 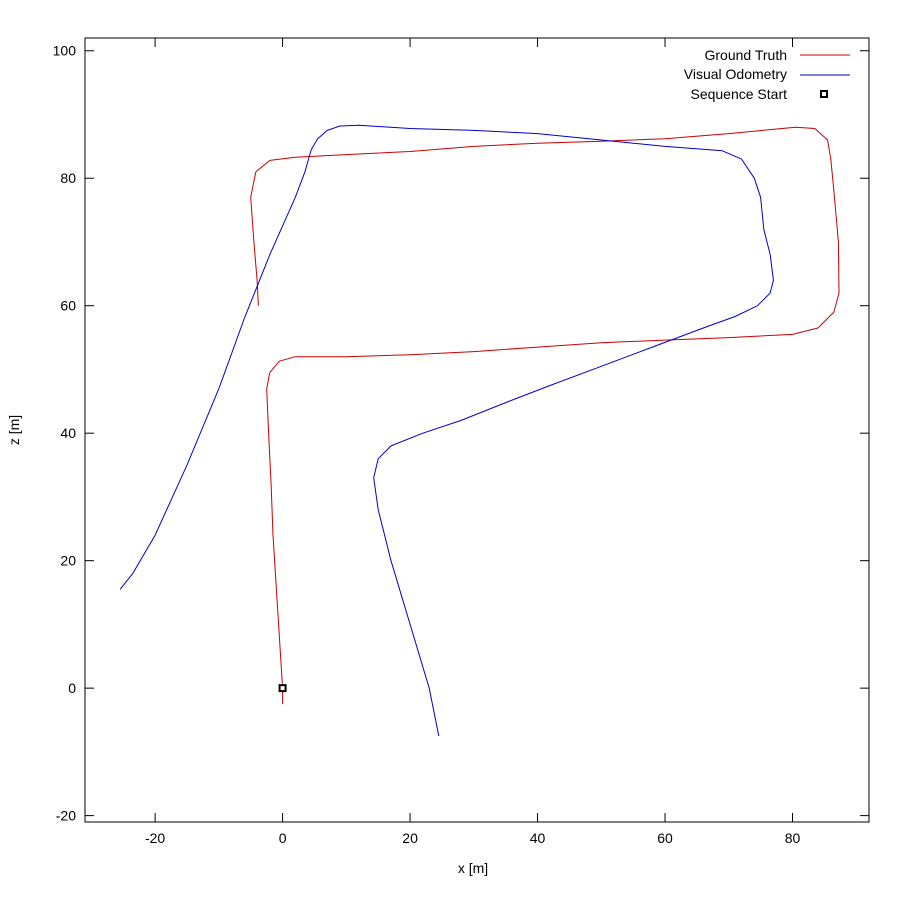 I want to click on y-tick-label: 40, so click(x=68, y=433).